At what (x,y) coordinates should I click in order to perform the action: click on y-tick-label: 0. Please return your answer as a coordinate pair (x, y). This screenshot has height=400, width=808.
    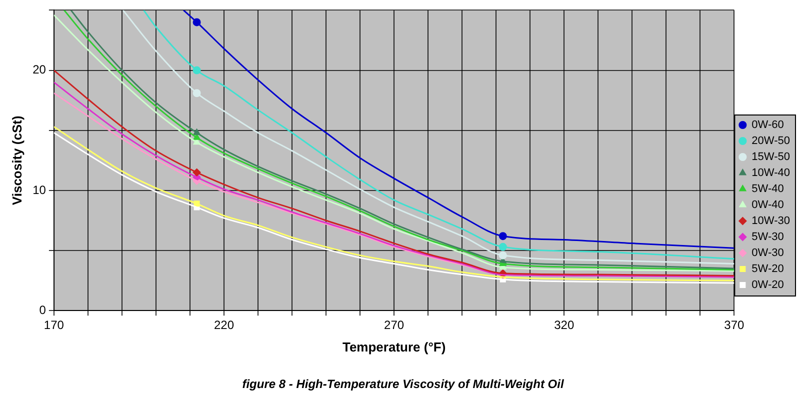
    Looking at the image, I should click on (42, 309).